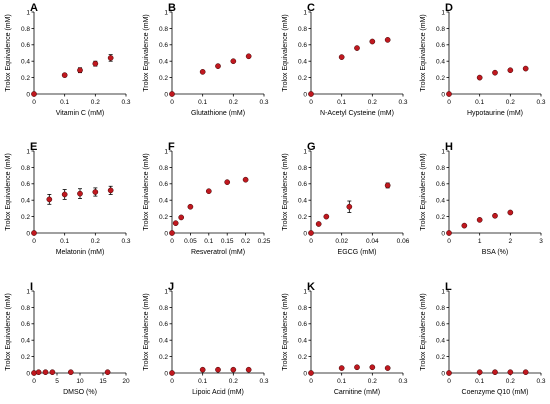 The height and width of the screenshot is (404, 550). What do you see at coordinates (357, 113) in the screenshot?
I see `x-axis-label: N-Acetyl Cysteine (mM)` at bounding box center [357, 113].